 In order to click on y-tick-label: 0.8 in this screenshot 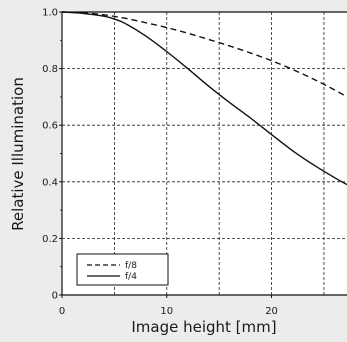, I will do `click(50, 69)`.